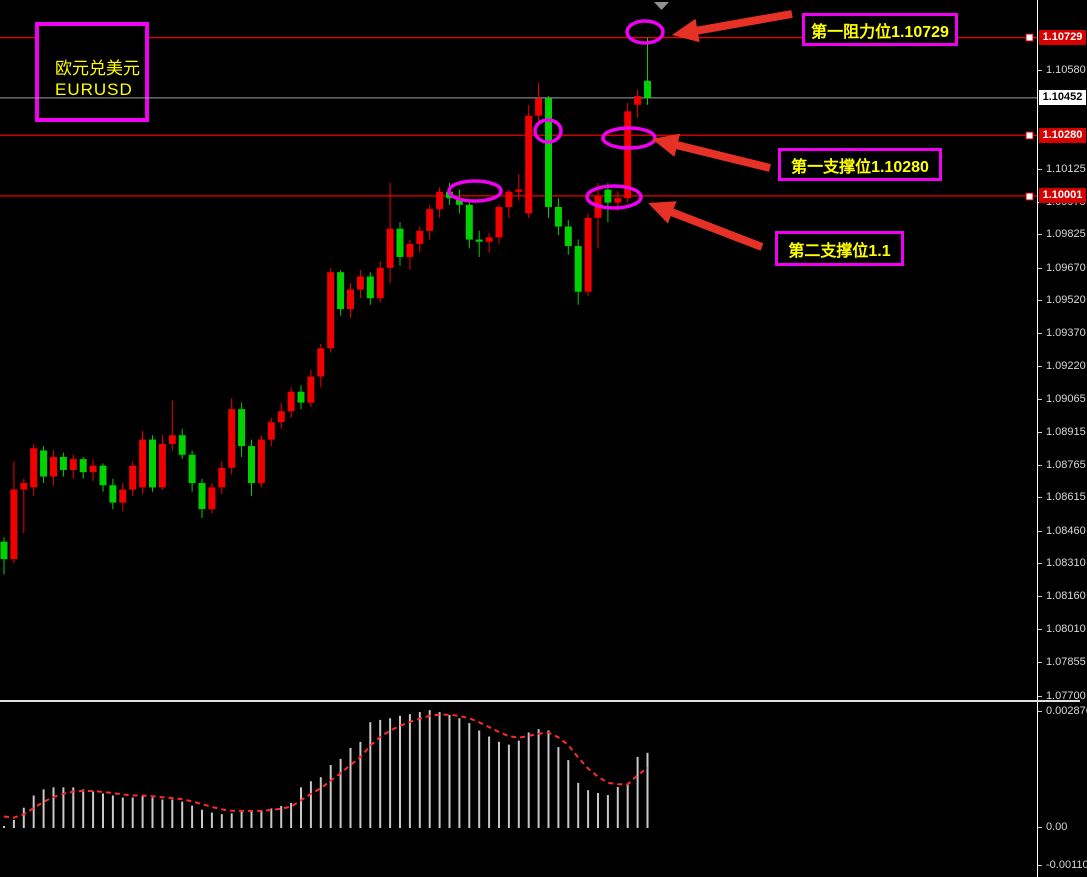 The width and height of the screenshot is (1087, 877). I want to click on panel-separator, so click(540, 701).